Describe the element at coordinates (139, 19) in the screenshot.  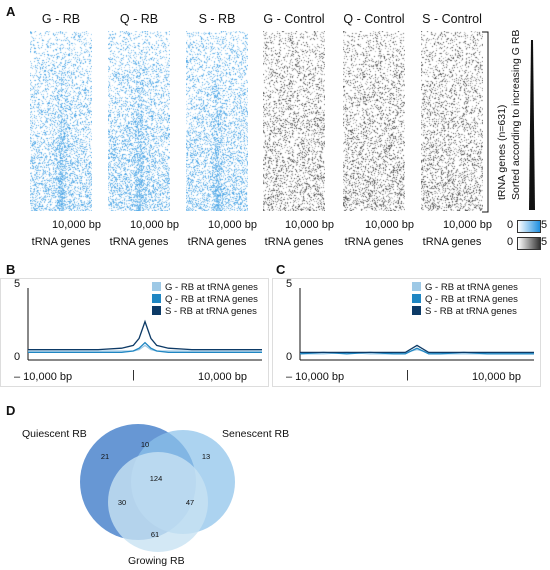
I see `heatmap-title: Q - RB` at that location.